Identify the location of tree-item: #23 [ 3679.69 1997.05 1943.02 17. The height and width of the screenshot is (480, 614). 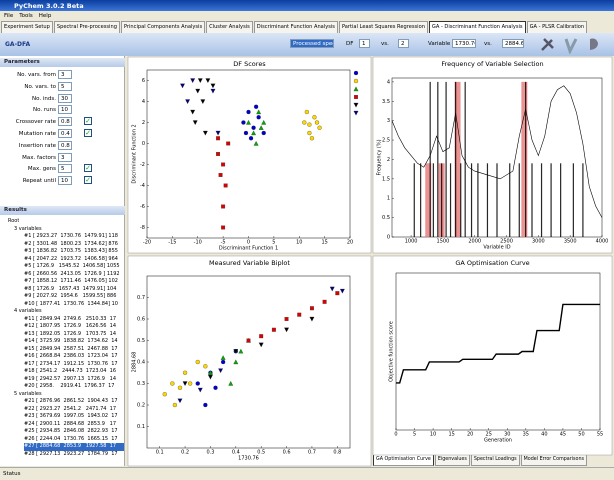
(71, 416).